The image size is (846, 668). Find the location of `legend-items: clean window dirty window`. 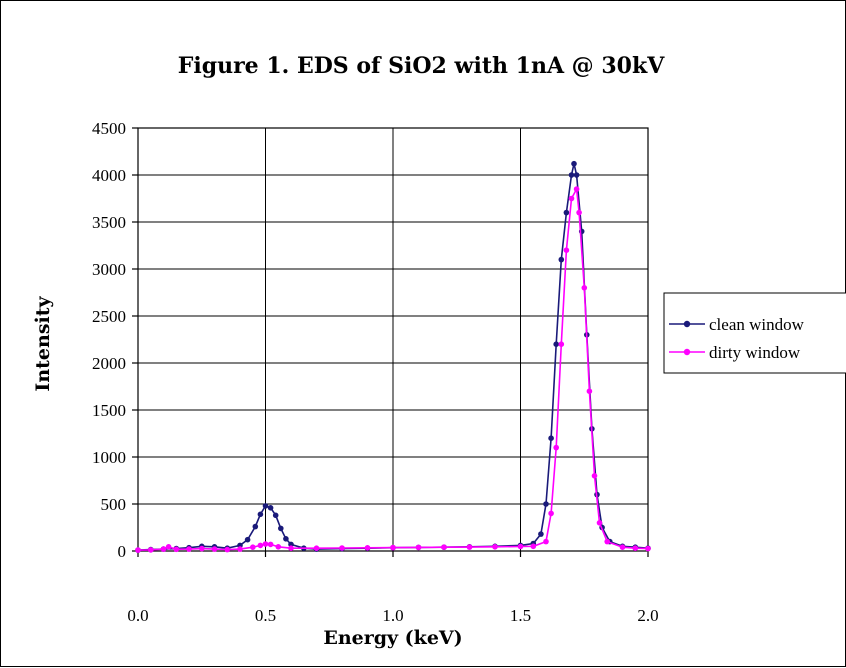

legend-items: clean window dirty window is located at coordinates (737, 338).